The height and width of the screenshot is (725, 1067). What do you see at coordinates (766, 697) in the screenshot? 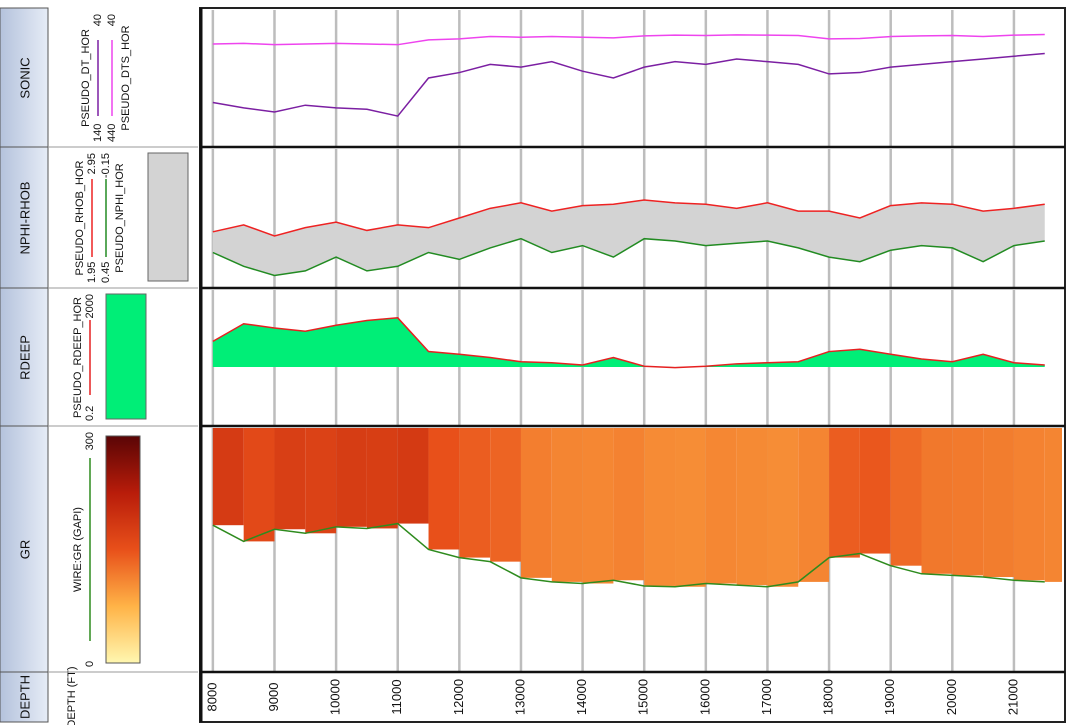
I see `x-tick-label: 17000` at bounding box center [766, 697].